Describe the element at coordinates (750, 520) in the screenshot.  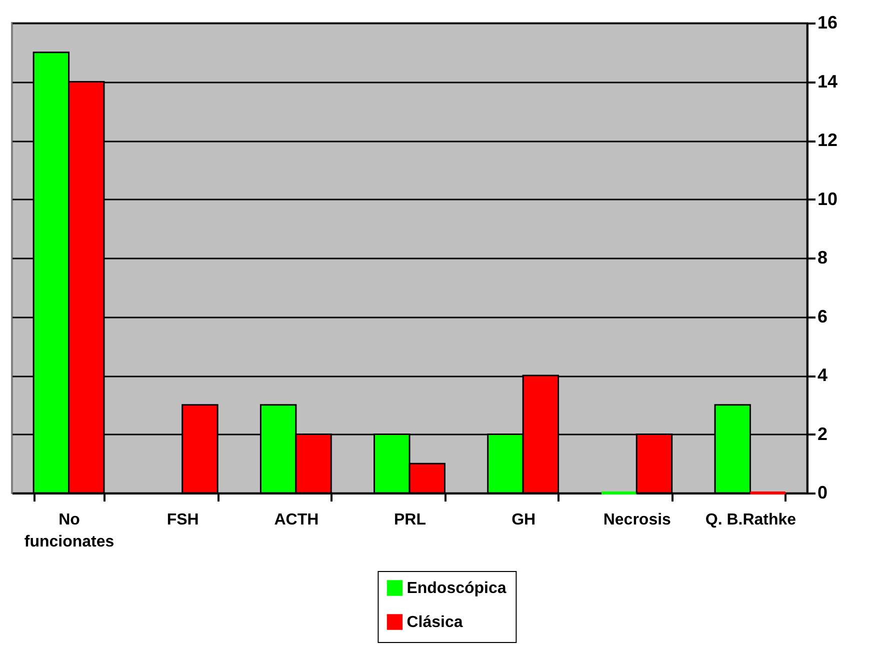
I see `x-tick-label: Q. B.Rathke` at that location.